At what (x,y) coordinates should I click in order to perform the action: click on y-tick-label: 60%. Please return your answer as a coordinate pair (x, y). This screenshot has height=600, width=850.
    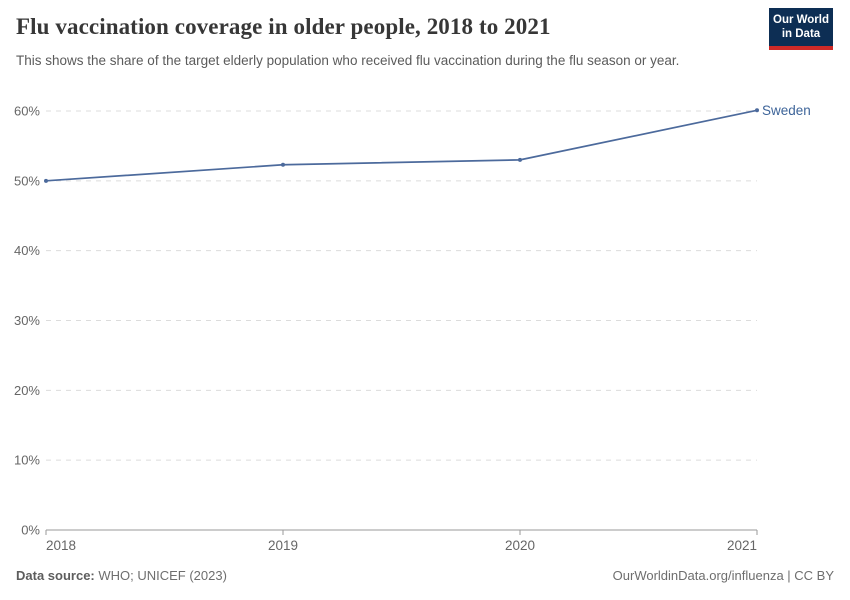
    Looking at the image, I should click on (27, 111).